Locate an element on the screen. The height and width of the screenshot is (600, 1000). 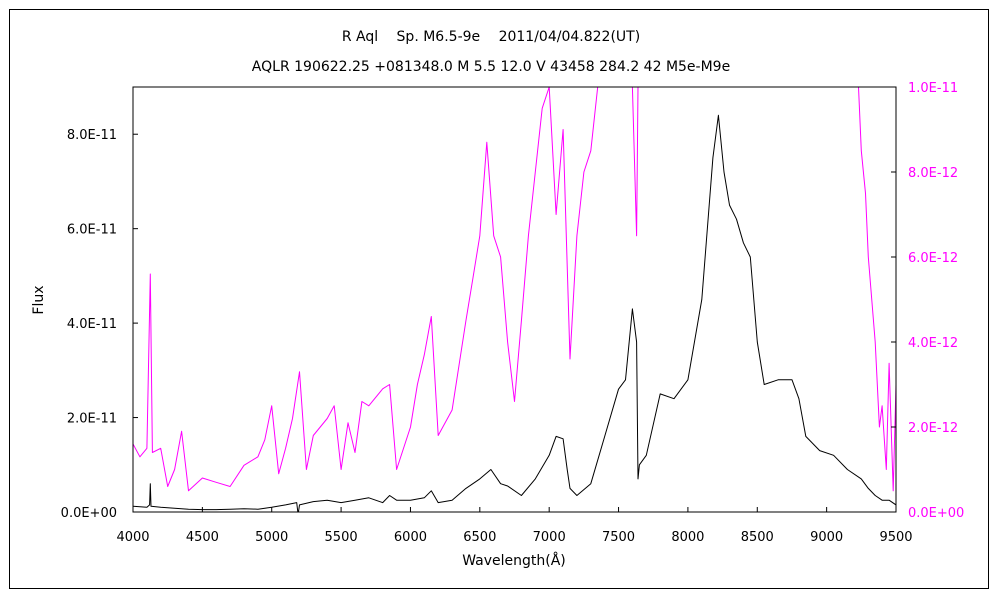
y-tick-label-left: 4.0E-11 is located at coordinates (92, 324).